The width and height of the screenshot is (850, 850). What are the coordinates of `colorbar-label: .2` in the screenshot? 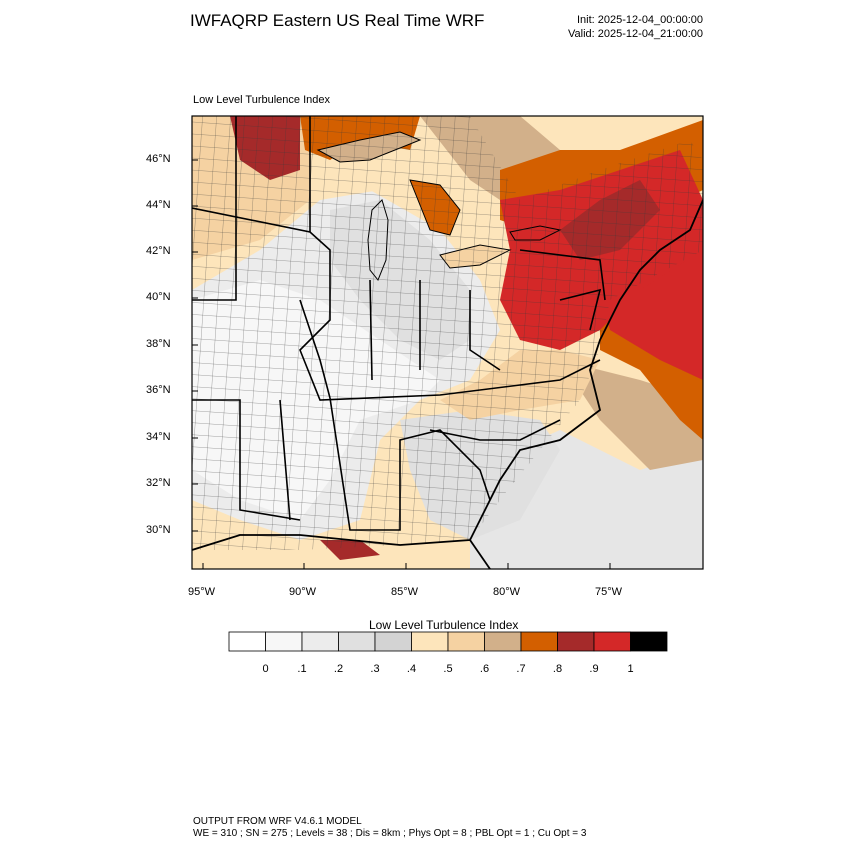 It's located at (338, 669).